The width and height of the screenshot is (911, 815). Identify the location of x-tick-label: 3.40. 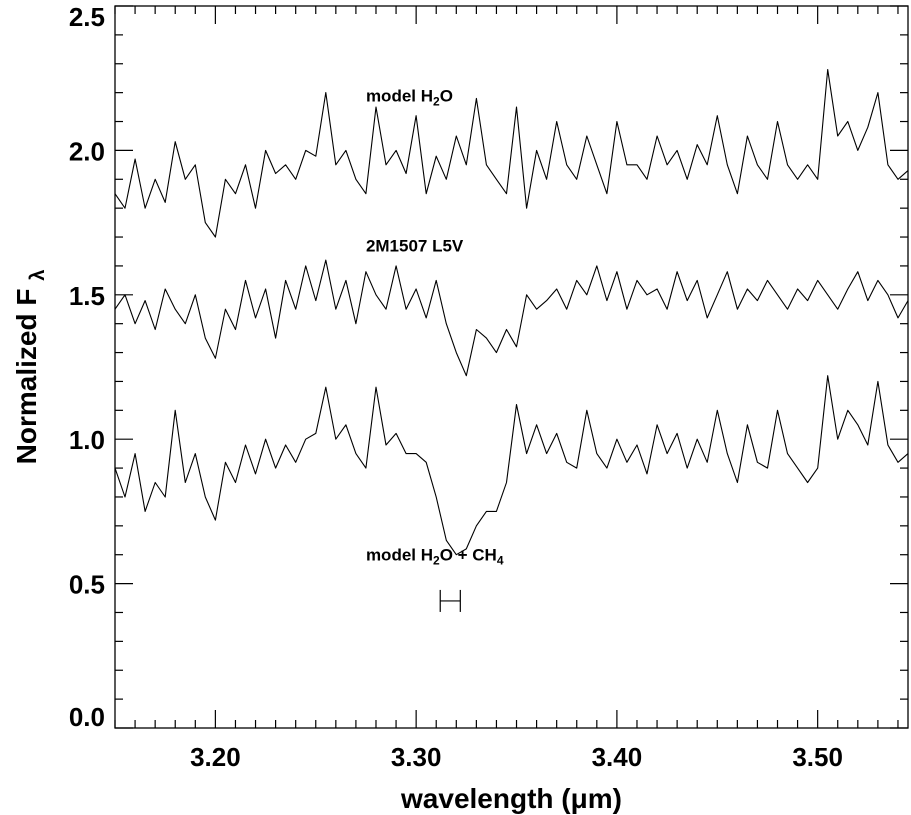
(617, 757).